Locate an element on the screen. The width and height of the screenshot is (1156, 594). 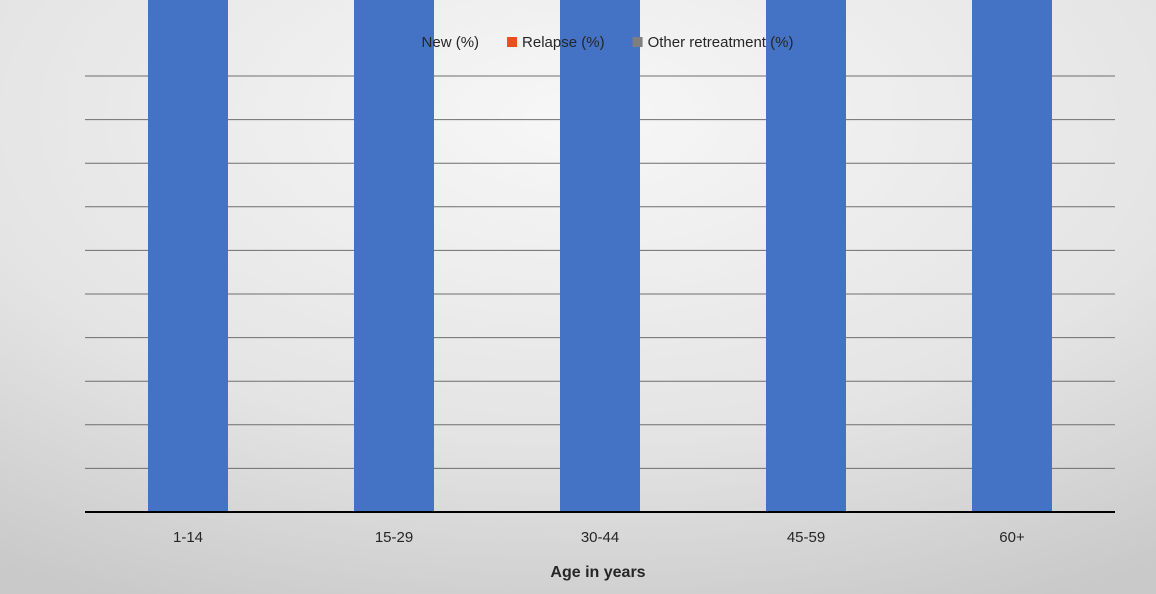
x-tick-label: 45-59 is located at coordinates (806, 537).